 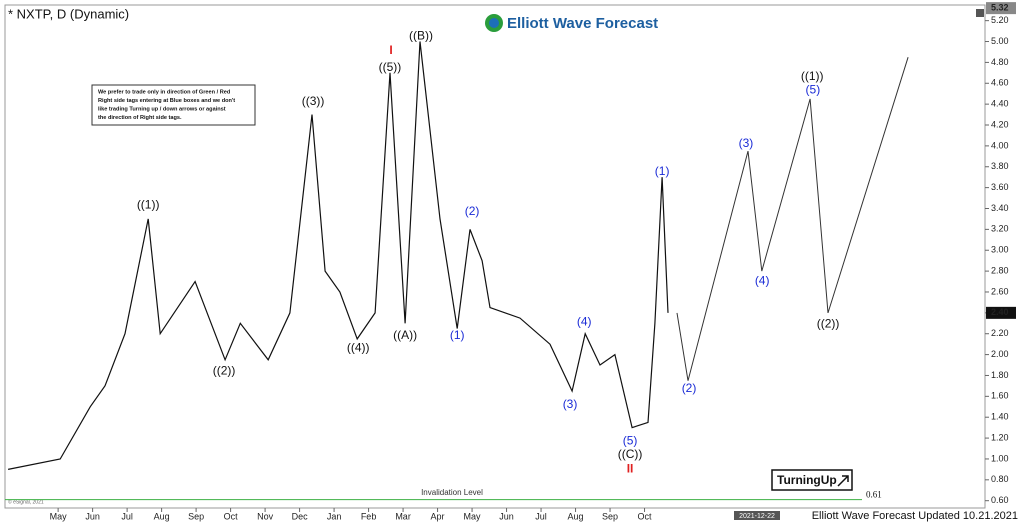 What do you see at coordinates (980, 13) in the screenshot?
I see `icon` at bounding box center [980, 13].